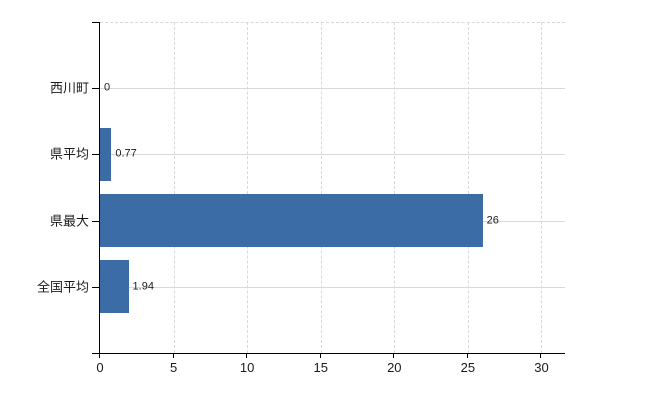 The width and height of the screenshot is (650, 400). I want to click on x-axis-tick-label: 10, so click(247, 367).